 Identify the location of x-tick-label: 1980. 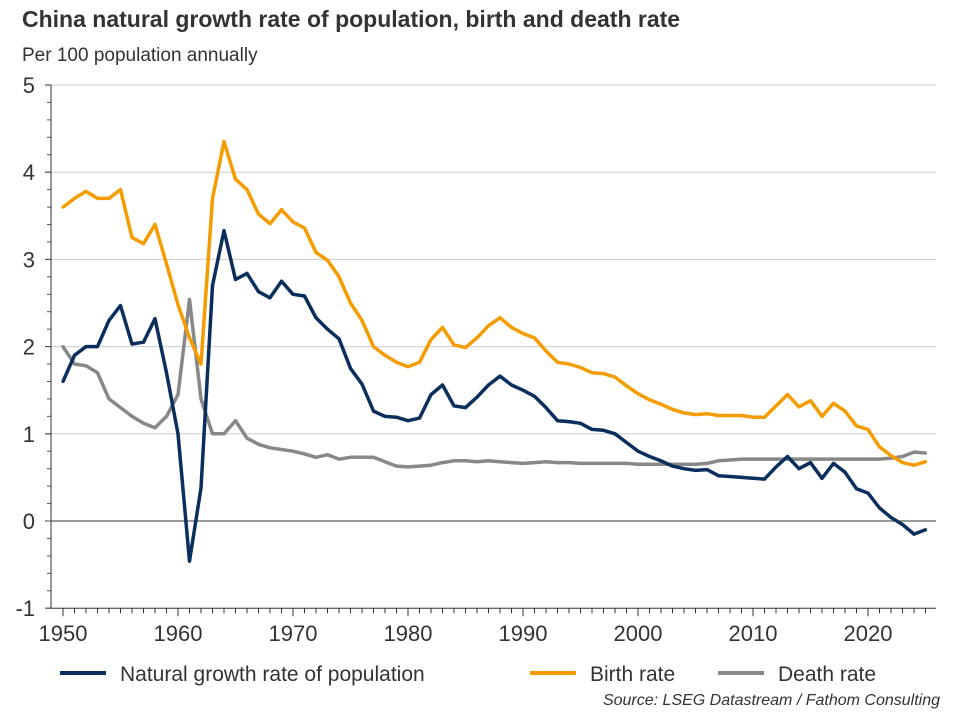
(408, 633).